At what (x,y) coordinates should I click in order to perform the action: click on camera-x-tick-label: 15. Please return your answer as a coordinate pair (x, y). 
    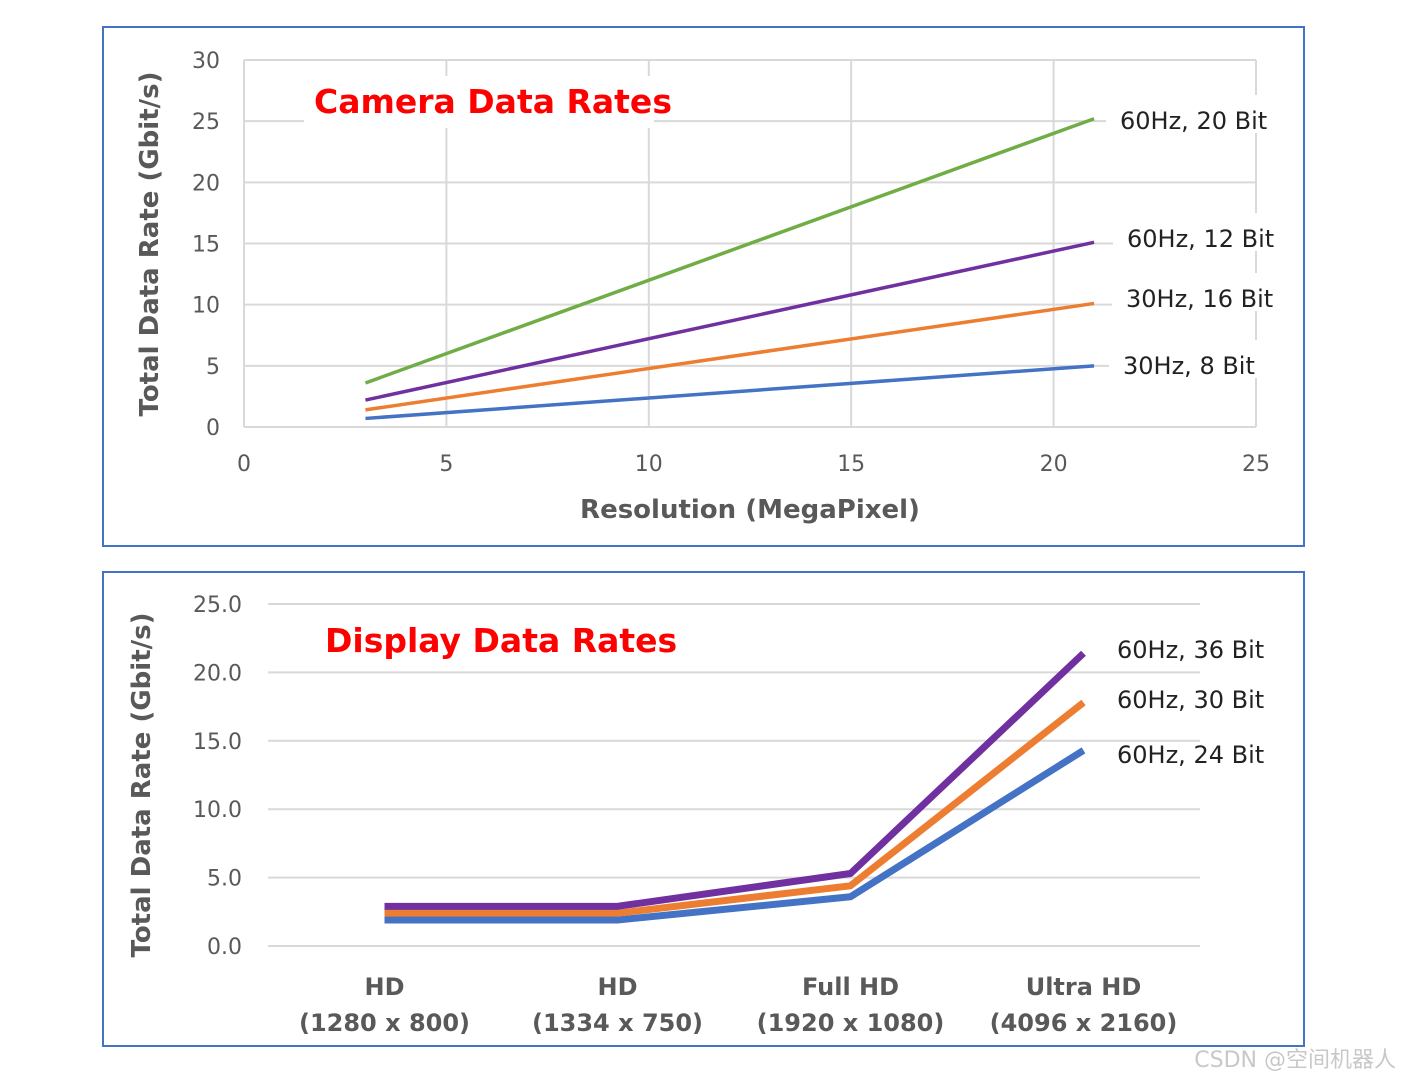
    Looking at the image, I should click on (851, 464).